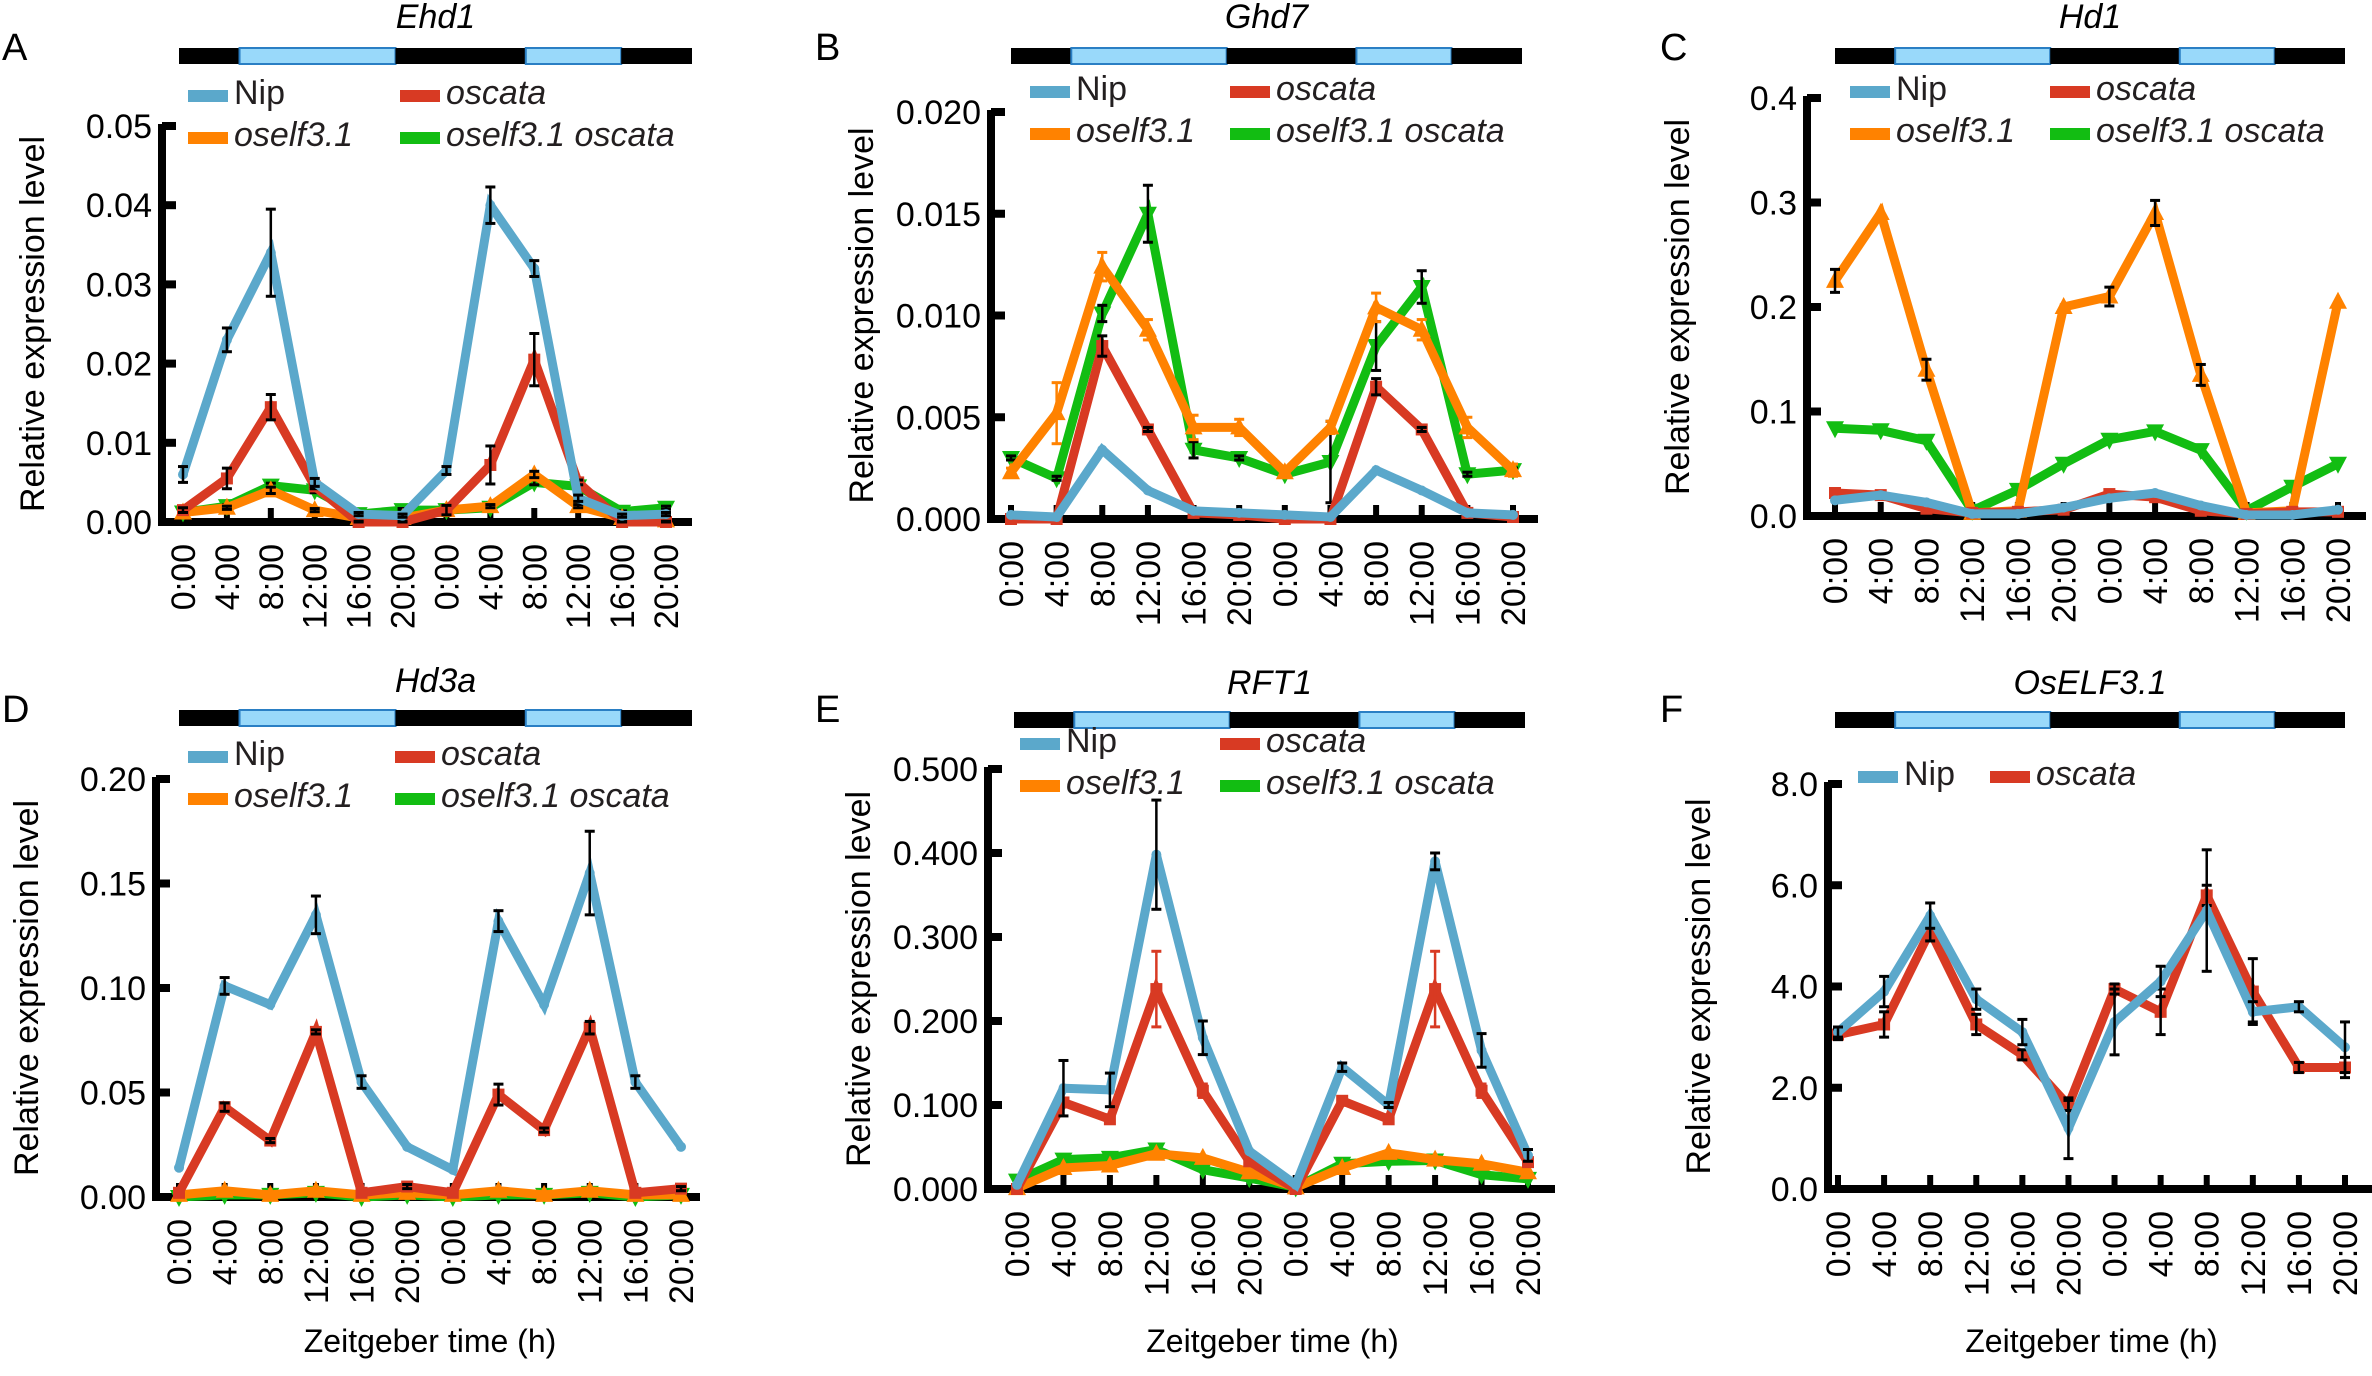 This screenshot has height=1376, width=2372. I want to click on y-tick-label: 0.00, so click(119, 523).